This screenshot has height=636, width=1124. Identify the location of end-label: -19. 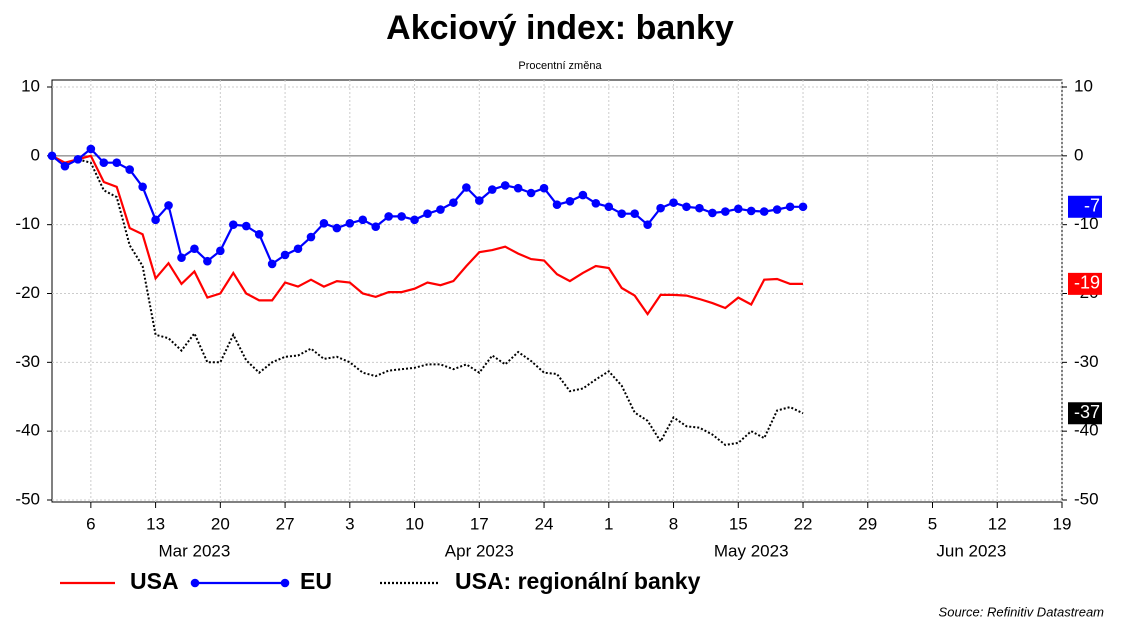
(1087, 283).